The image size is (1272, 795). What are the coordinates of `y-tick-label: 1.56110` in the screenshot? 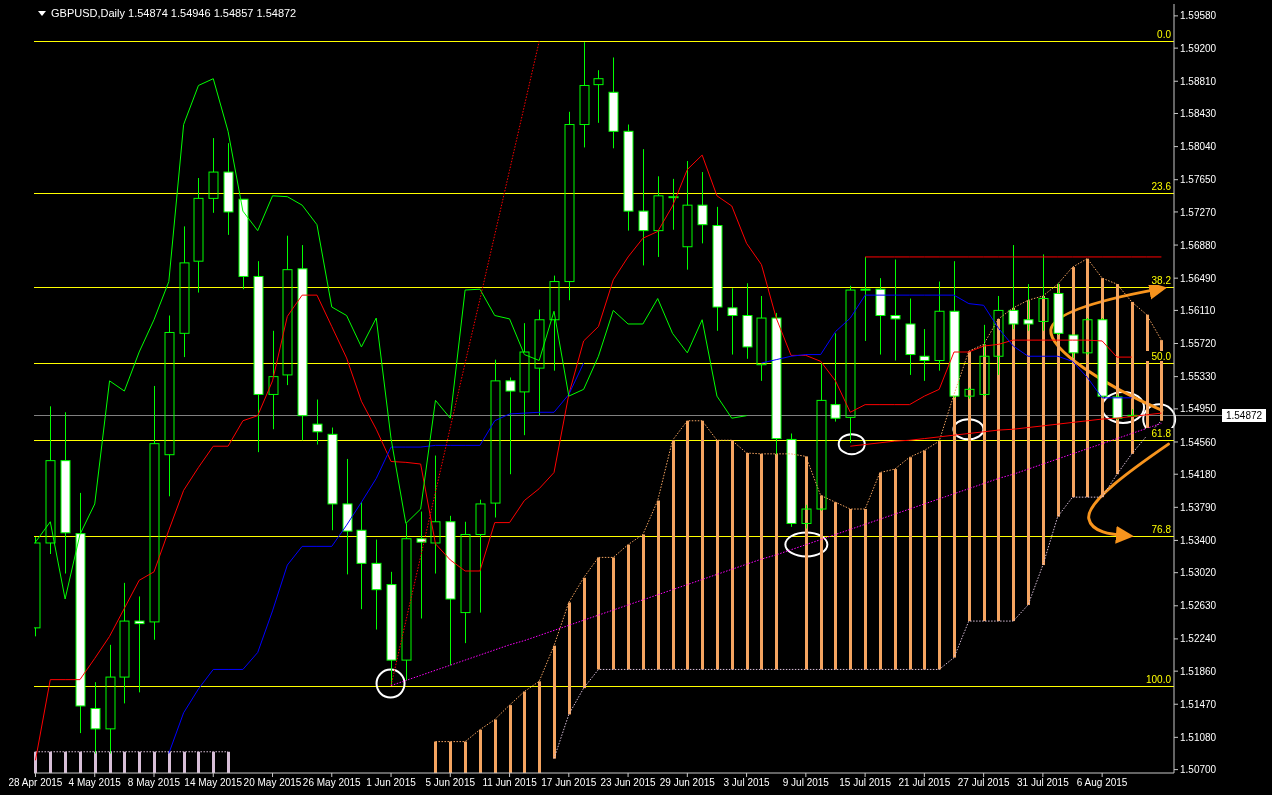 It's located at (1198, 310).